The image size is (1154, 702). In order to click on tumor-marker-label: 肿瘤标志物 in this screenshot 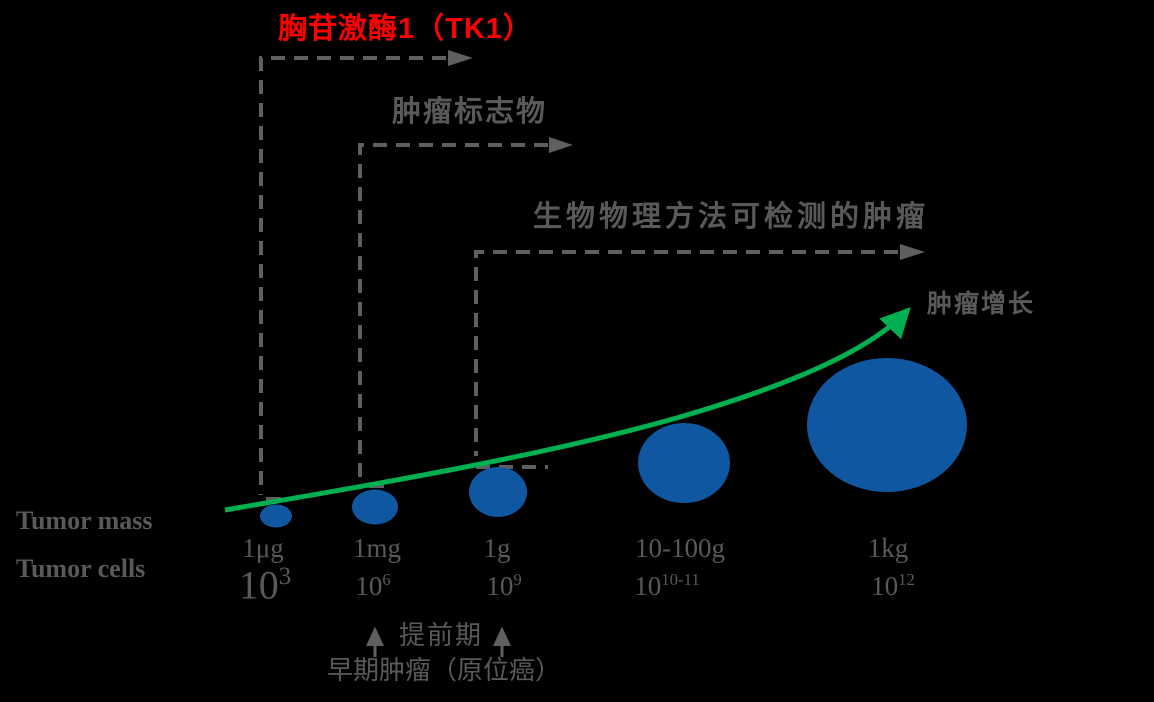, I will do `click(470, 112)`.